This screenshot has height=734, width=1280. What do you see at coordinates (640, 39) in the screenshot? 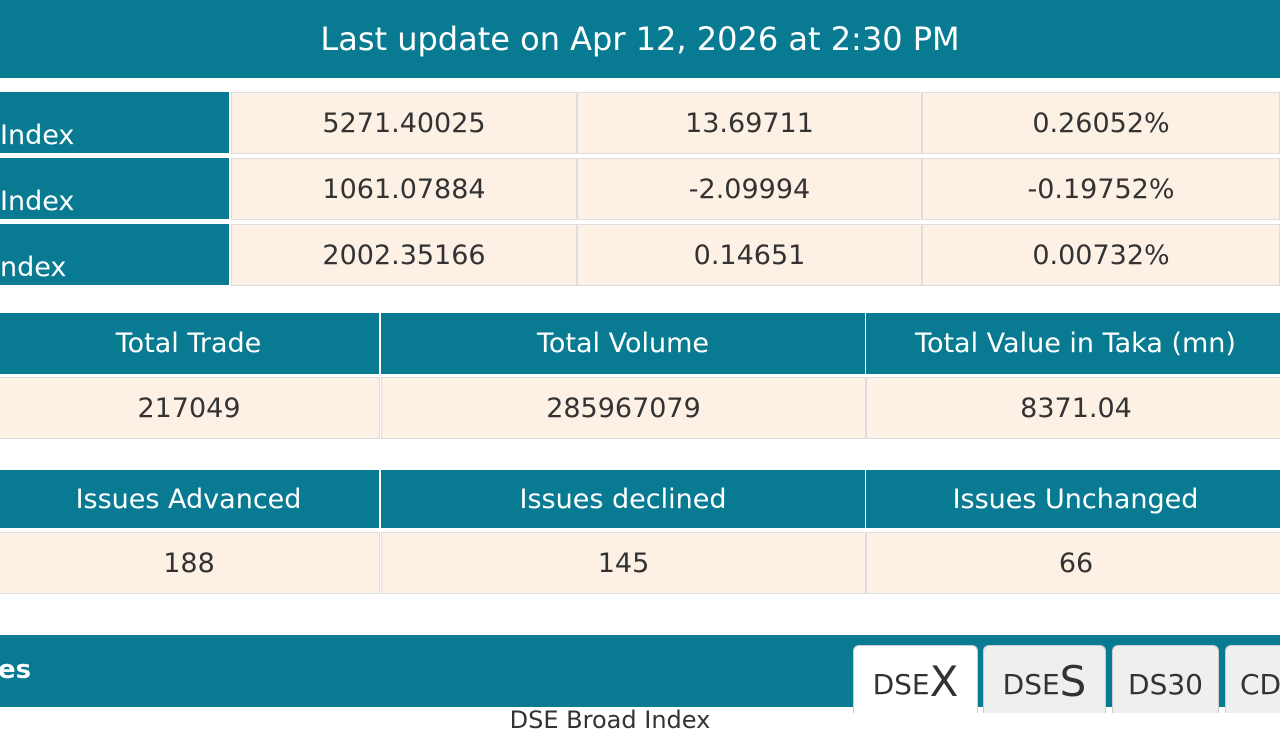
I see `header-title: Last update on Apr 12, 2026 at 2:30 PM` at bounding box center [640, 39].